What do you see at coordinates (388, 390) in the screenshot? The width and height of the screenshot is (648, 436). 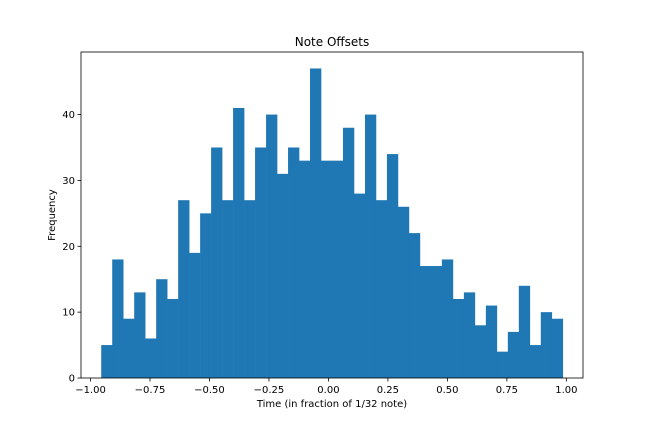 I see `x-tick-label: 0.25` at bounding box center [388, 390].